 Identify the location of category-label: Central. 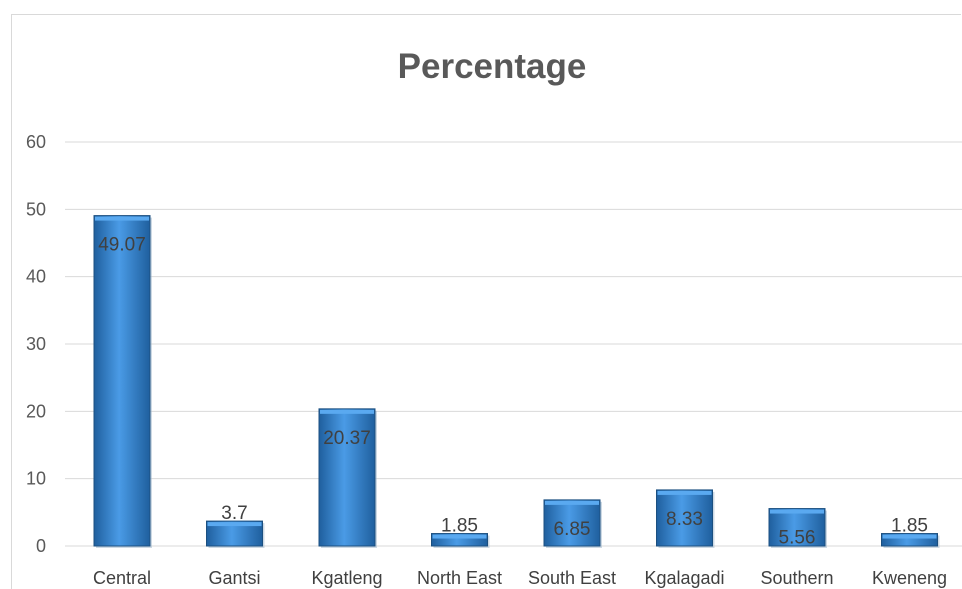
(122, 578).